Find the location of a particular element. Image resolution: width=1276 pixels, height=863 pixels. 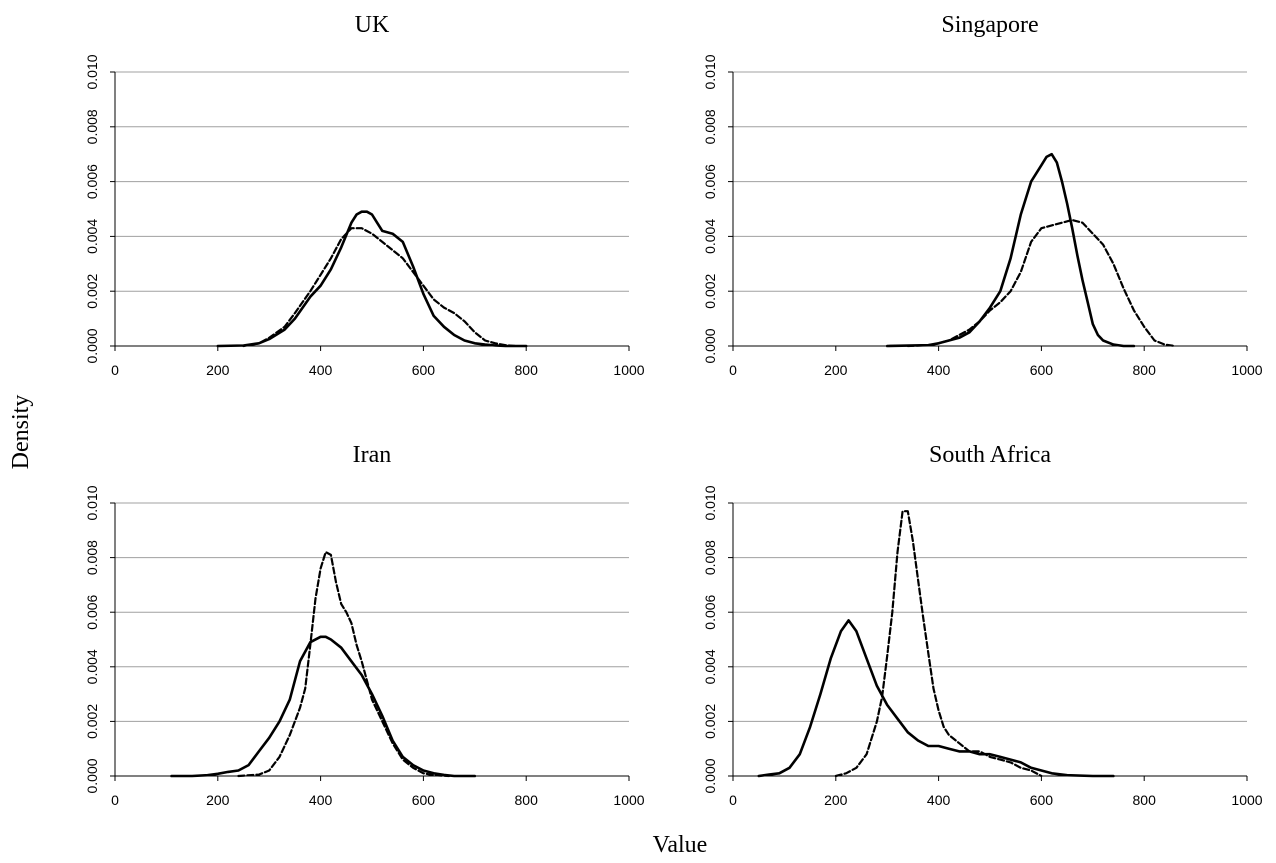

figure-y-axis-label: Density is located at coordinates (21, 432).